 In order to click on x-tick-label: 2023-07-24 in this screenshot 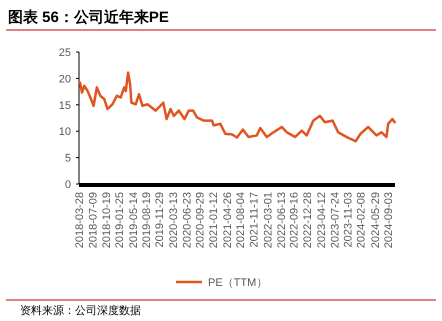, I will do `click(335, 220)`.